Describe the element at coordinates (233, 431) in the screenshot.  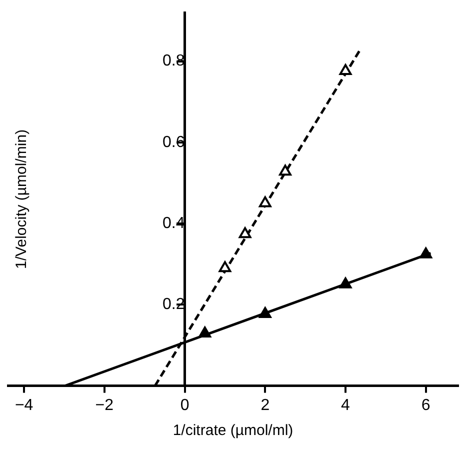
I see `x-axis-title: 1/citrate (µmol/ml)` at that location.